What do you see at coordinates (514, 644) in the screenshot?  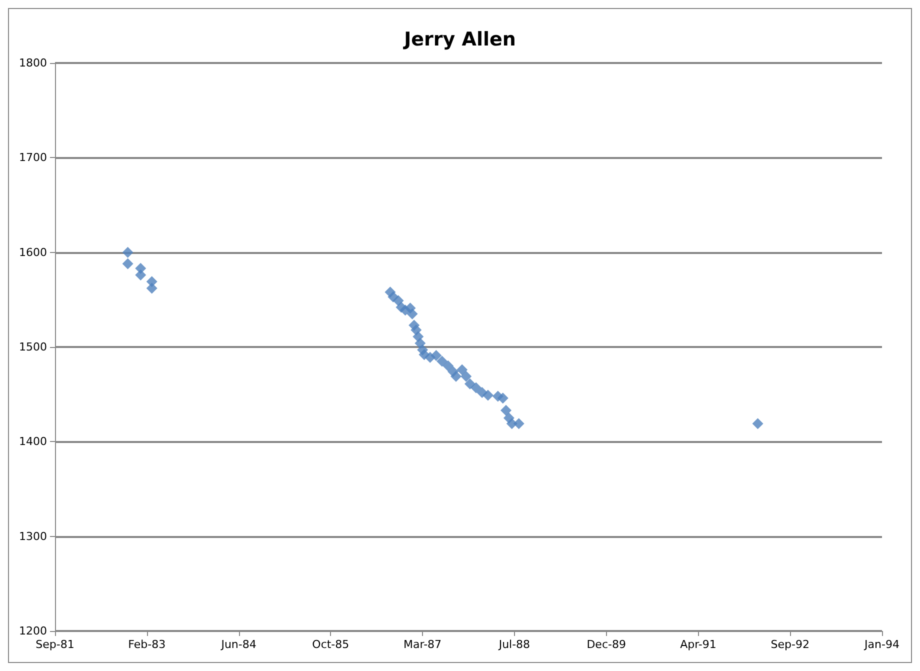 I see `x-tick-label: Jul-88` at bounding box center [514, 644].